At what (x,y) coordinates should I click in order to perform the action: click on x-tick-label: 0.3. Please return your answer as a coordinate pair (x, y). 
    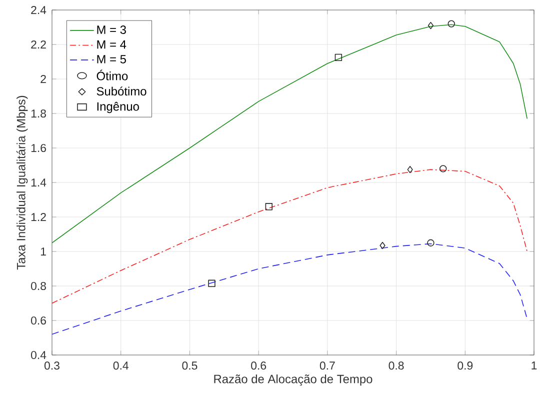
    Looking at the image, I should click on (52, 366).